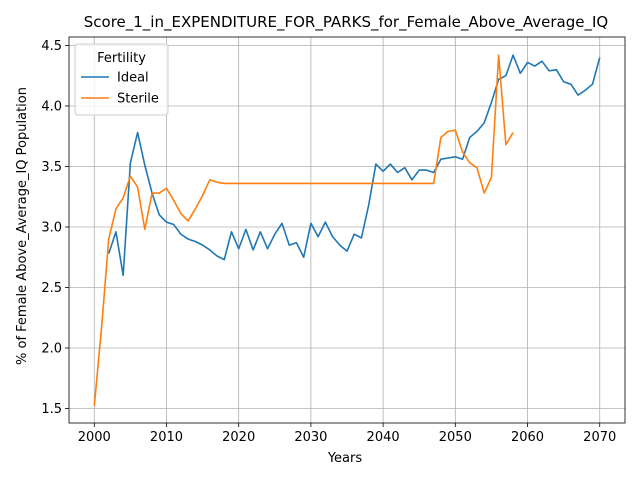 The width and height of the screenshot is (640, 480). Describe the element at coordinates (347, 434) in the screenshot. I see `x-axis-ticks: 2000 2010 2020 2030 2040 2050 2060 2070` at that location.